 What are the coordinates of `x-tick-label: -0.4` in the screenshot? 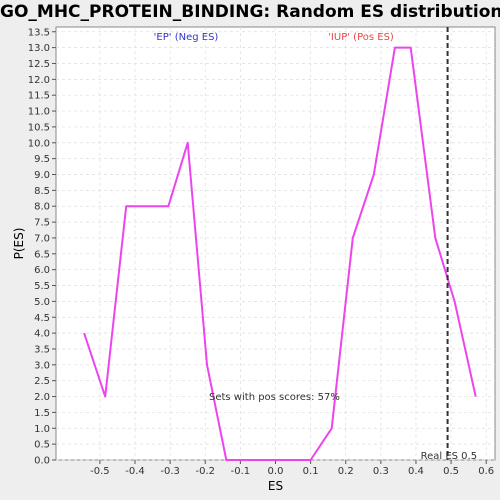 It's located at (135, 471).